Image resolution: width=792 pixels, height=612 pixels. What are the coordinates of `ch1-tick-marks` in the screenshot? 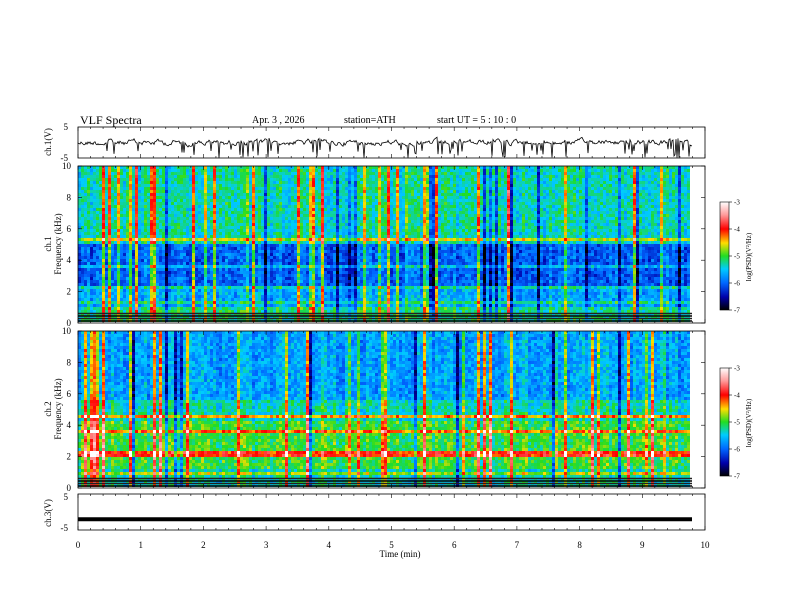 It's located at (391, 142).